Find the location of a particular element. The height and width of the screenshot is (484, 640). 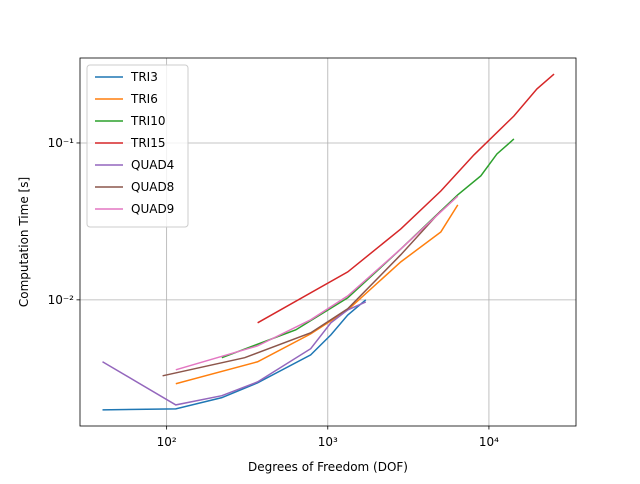

x-tick-label: 10³ is located at coordinates (328, 442).